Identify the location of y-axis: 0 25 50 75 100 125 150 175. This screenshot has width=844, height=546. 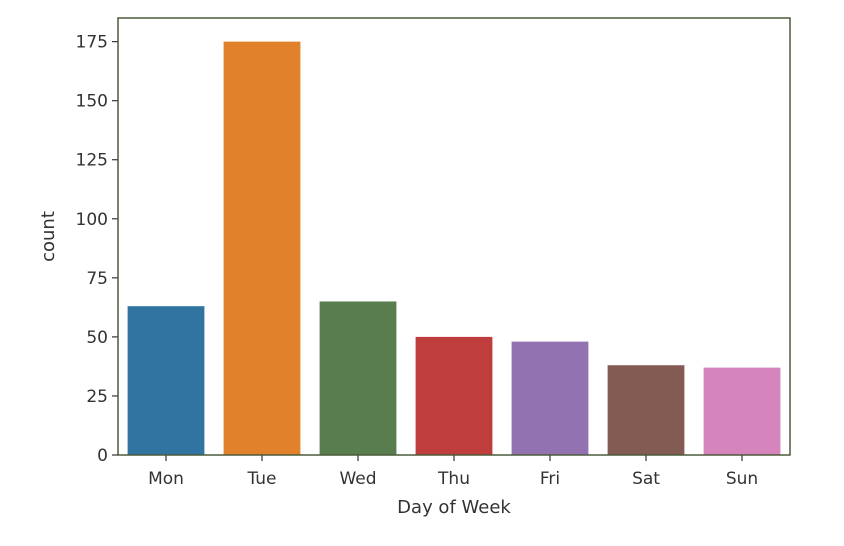
(97, 249).